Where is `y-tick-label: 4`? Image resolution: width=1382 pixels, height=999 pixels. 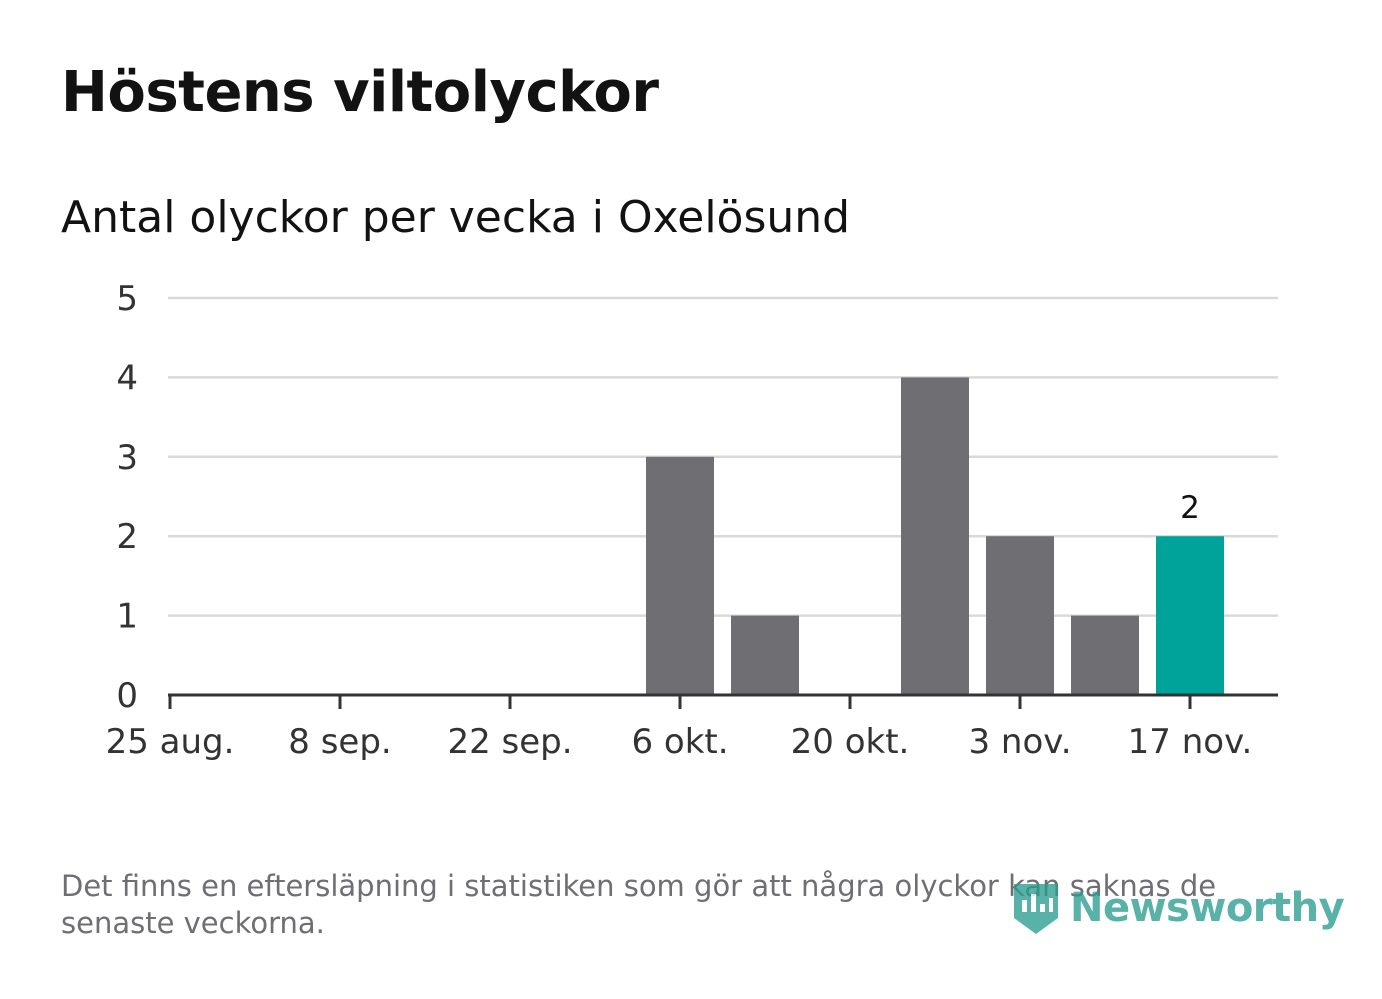
y-tick-label: 4 is located at coordinates (127, 378).